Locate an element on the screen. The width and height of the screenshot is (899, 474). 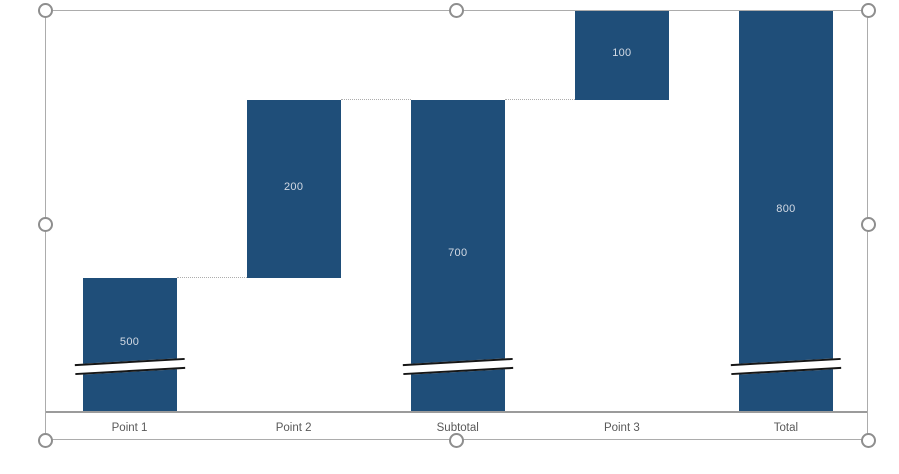
resize-handle-middle-right is located at coordinates (868, 224).